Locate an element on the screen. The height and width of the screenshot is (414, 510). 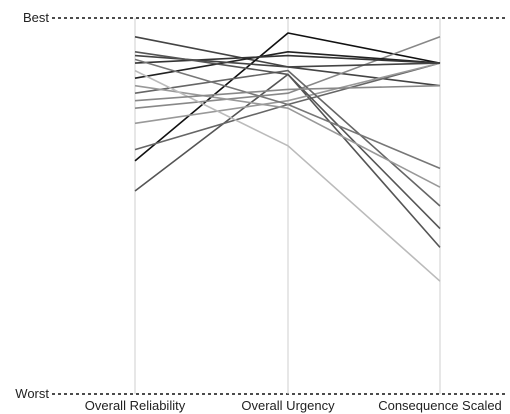
worst-label: Worst is located at coordinates (32, 393).